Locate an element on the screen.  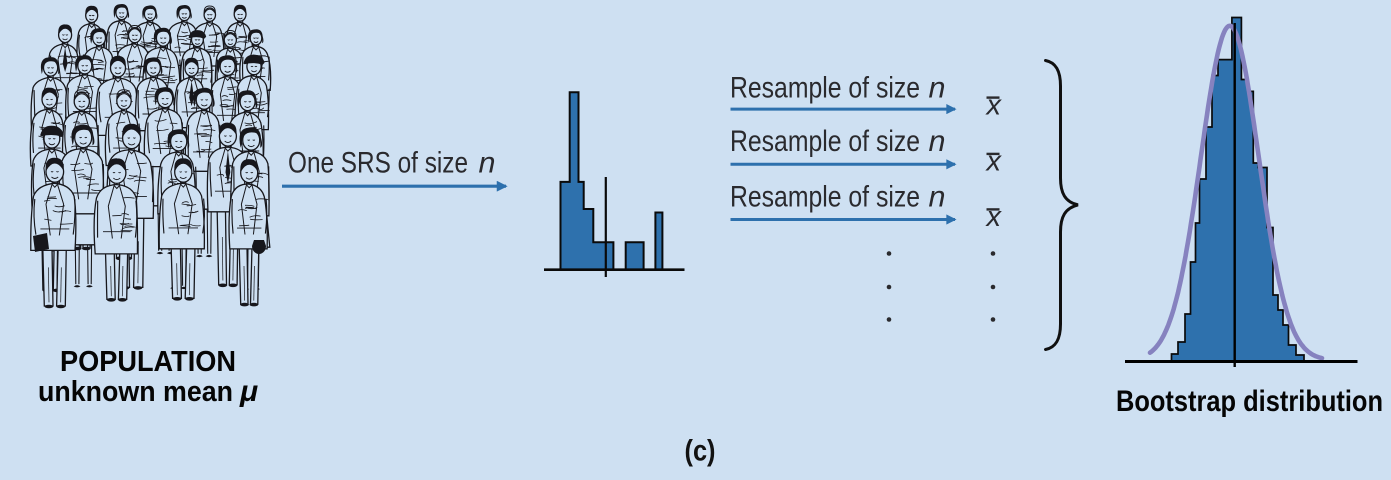
svg-text: POPULATION is located at coordinates (148, 362).